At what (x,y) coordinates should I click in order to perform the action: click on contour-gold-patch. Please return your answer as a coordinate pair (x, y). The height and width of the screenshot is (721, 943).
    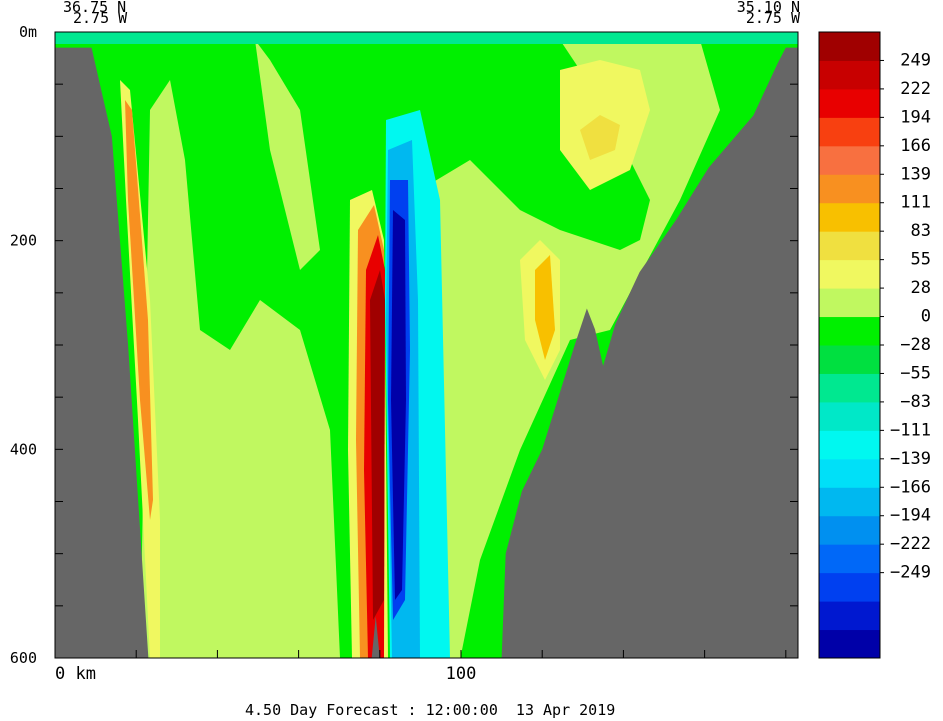
    Looking at the image, I should click on (600, 137).